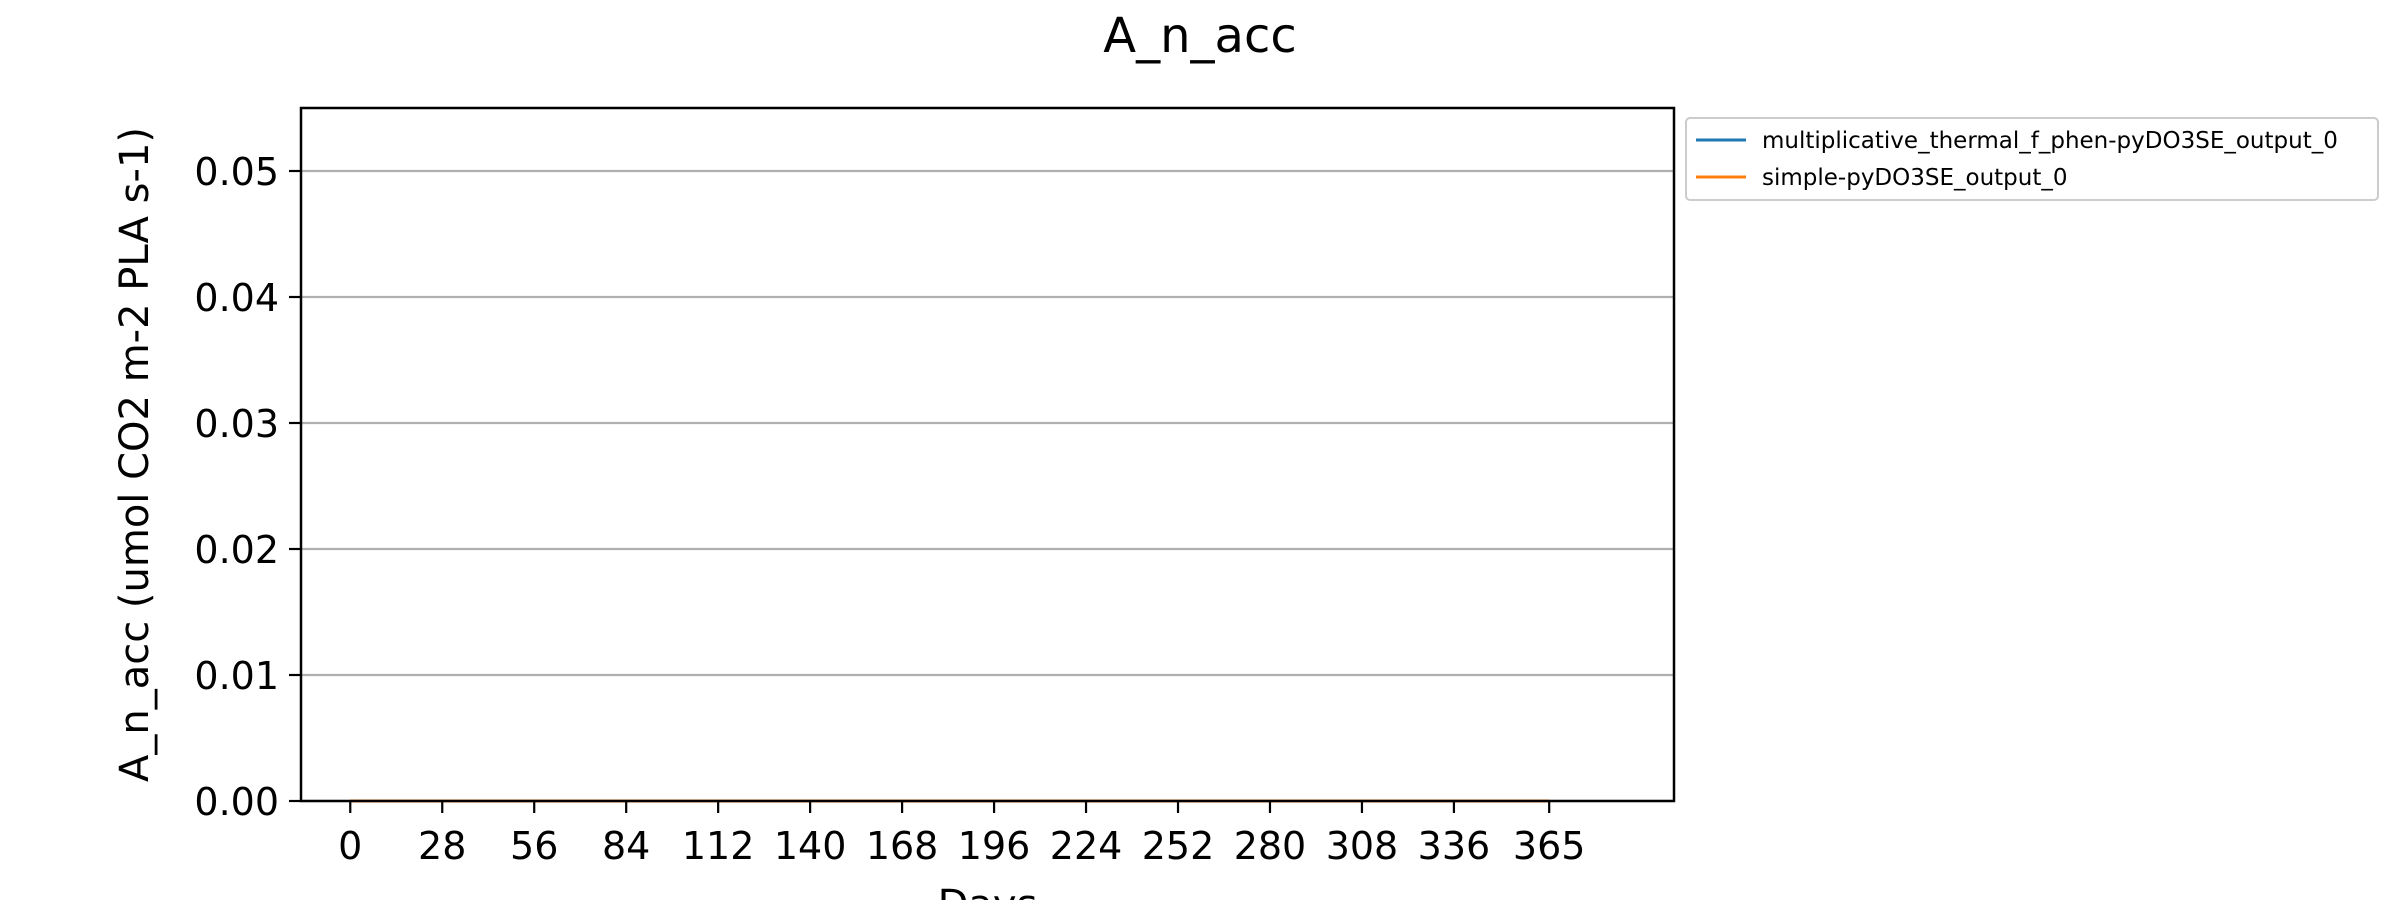 This screenshot has height=900, width=2400. I want to click on x-axis-label: Days, so click(988, 891).